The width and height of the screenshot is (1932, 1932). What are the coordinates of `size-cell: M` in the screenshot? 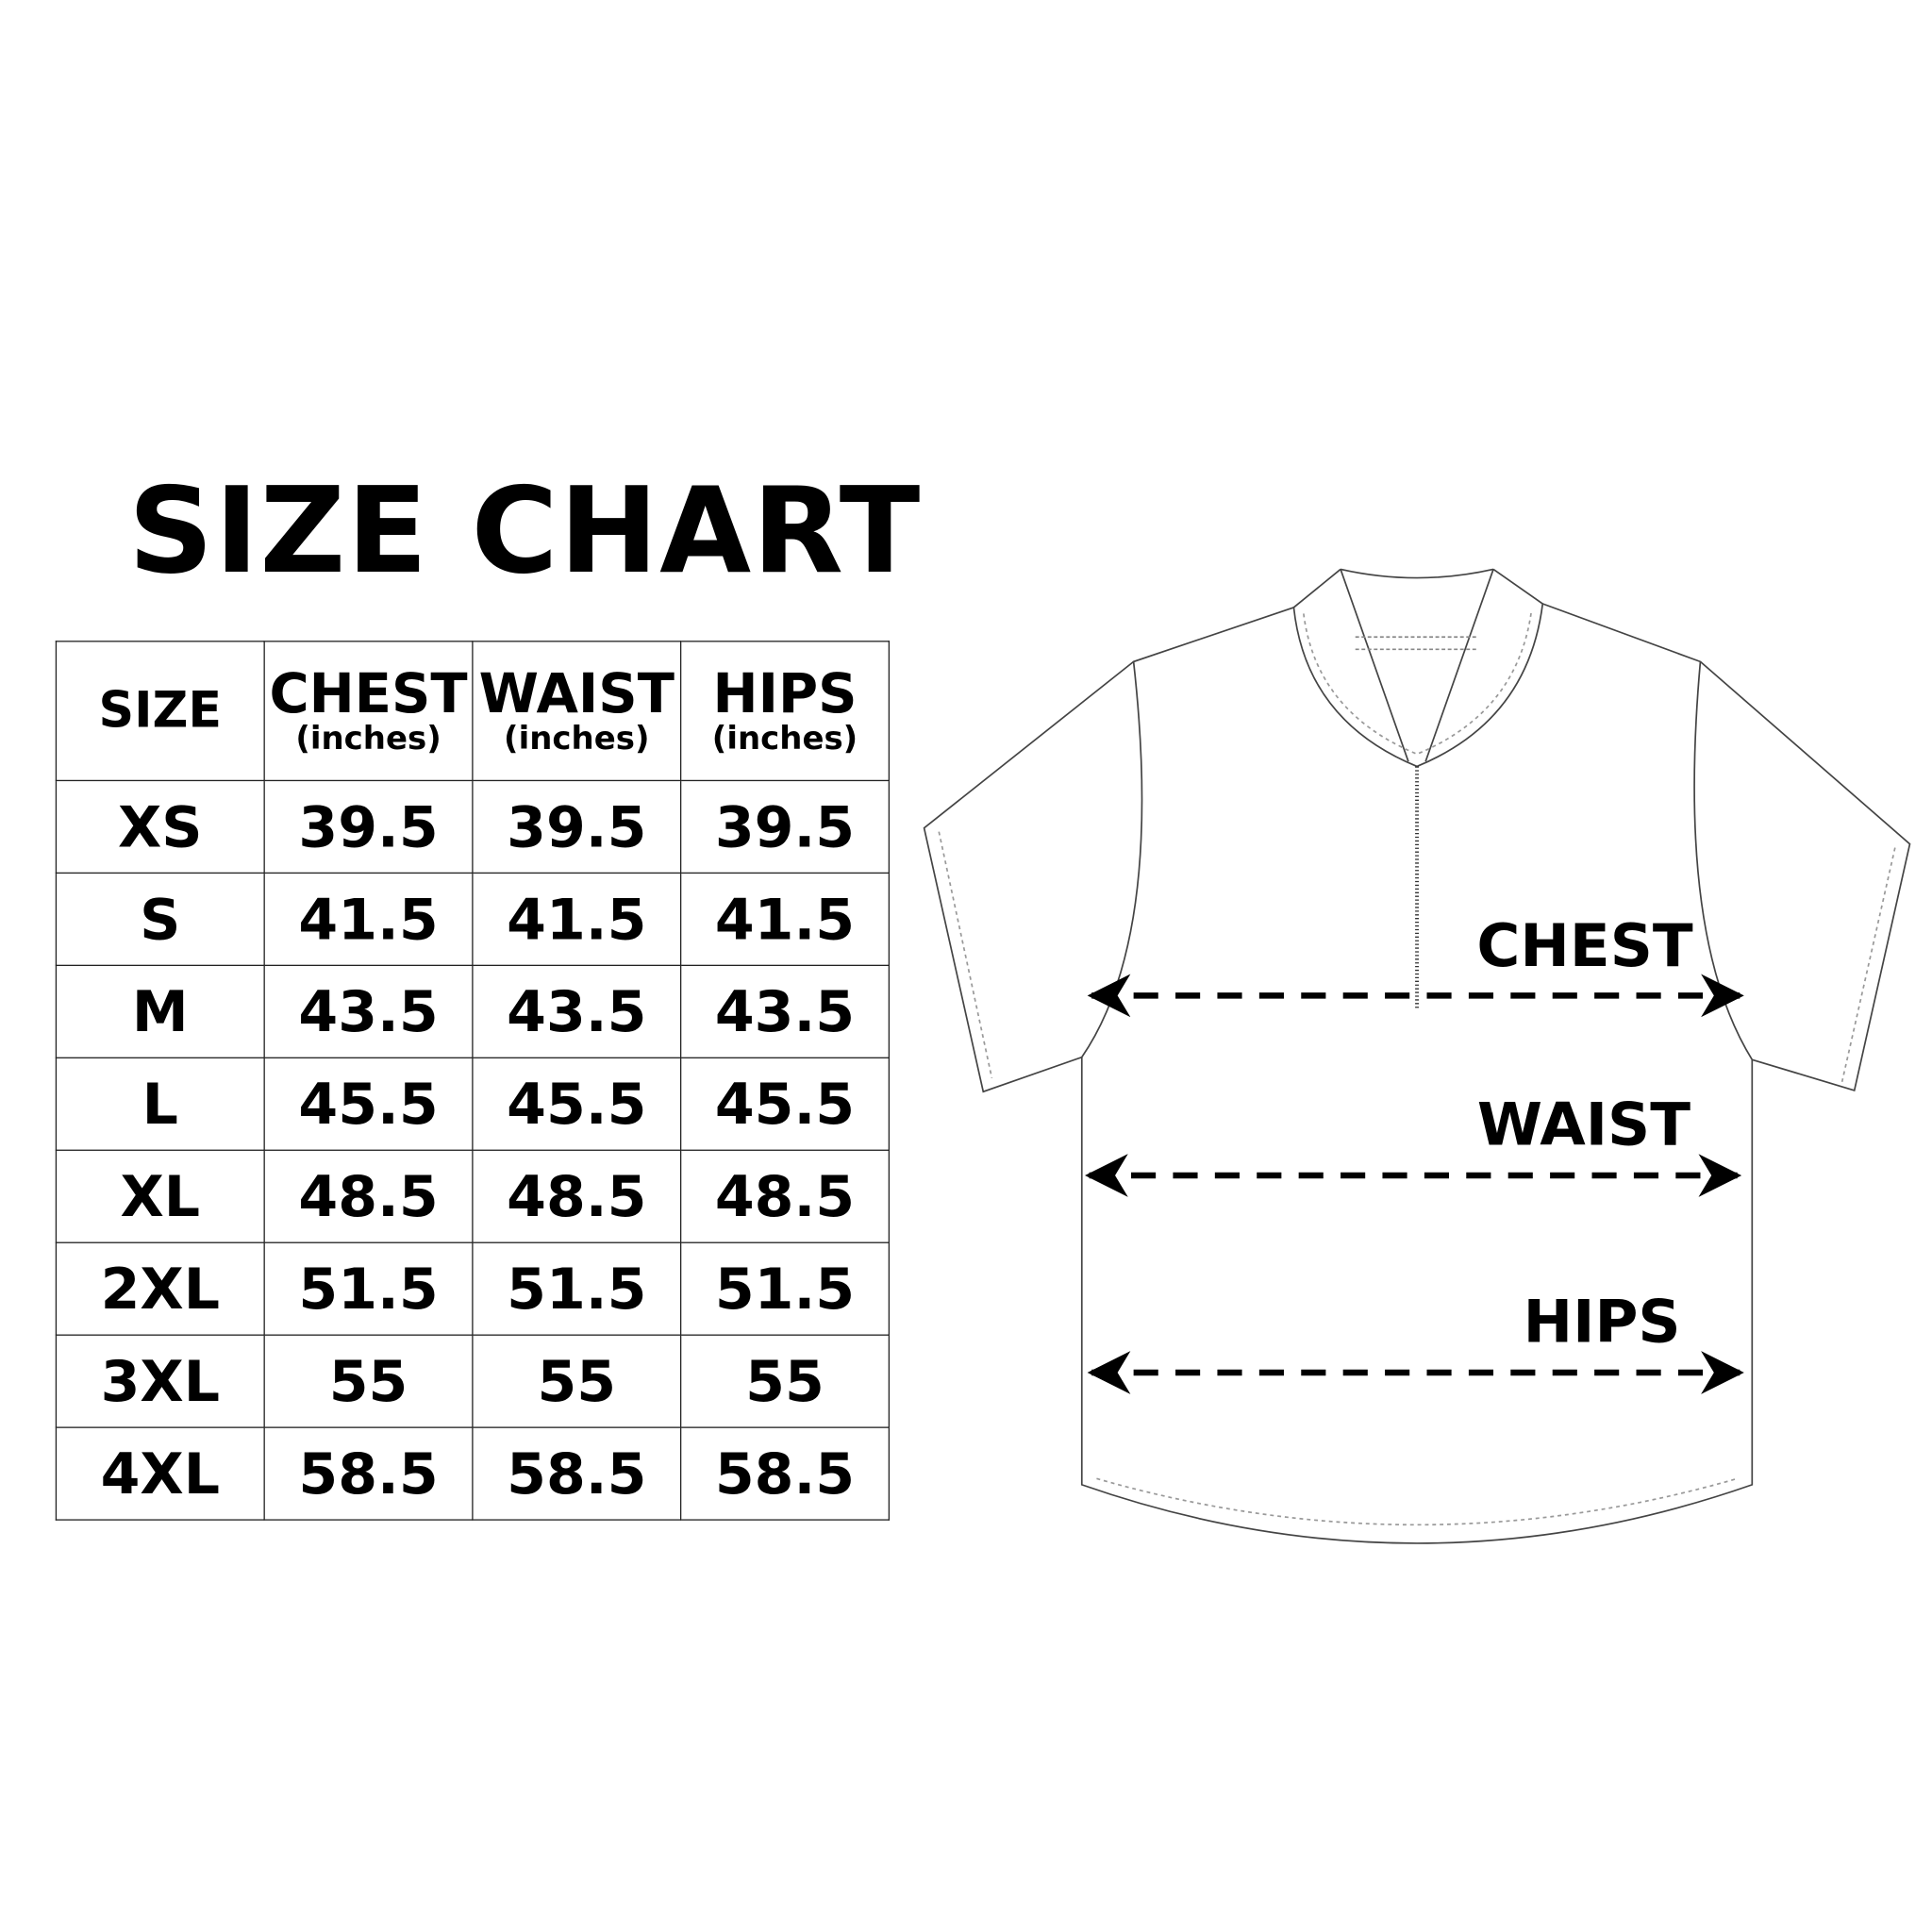 It's located at (160, 1011).